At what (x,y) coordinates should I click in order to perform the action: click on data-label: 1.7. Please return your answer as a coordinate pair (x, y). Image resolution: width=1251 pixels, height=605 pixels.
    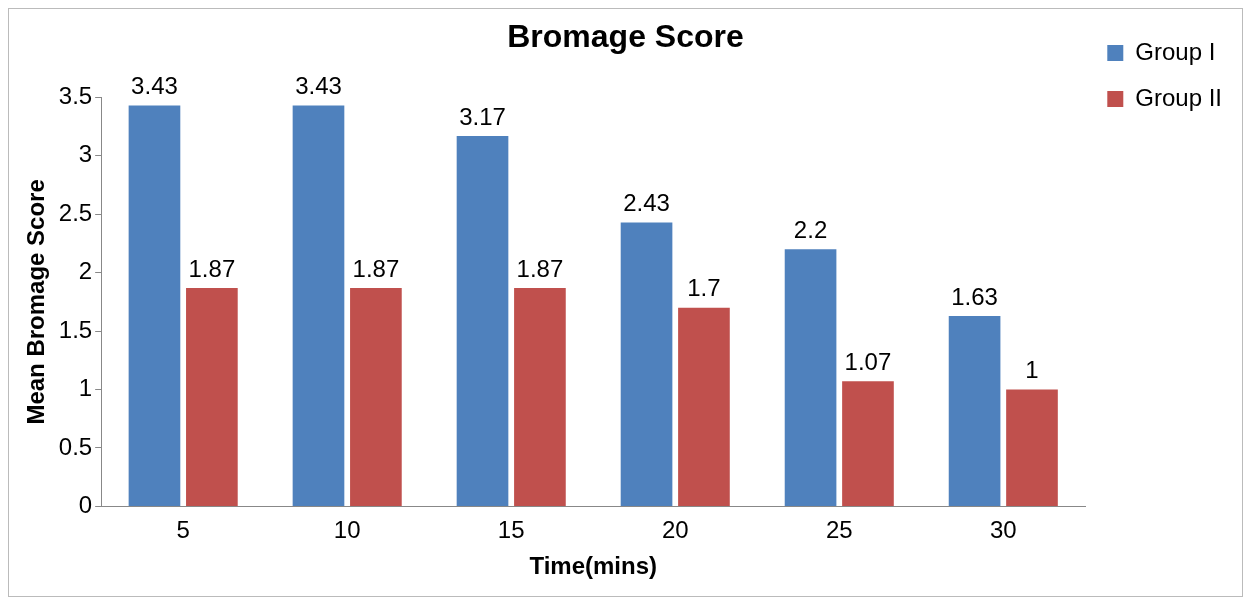
    Looking at the image, I should click on (704, 288).